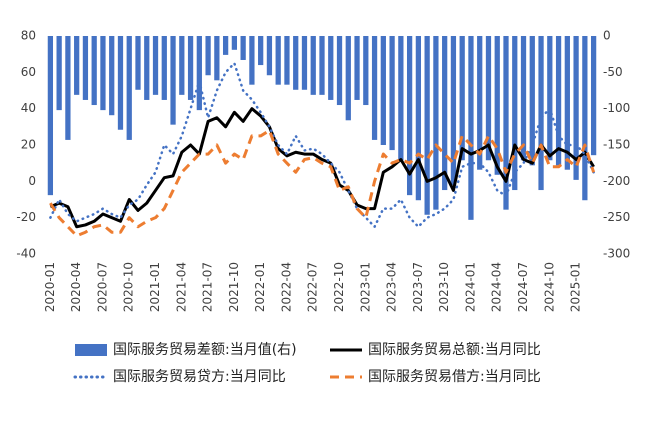 The width and height of the screenshot is (660, 426). Describe the element at coordinates (28, 108) in the screenshot. I see `y-tick-label: 40` at that location.